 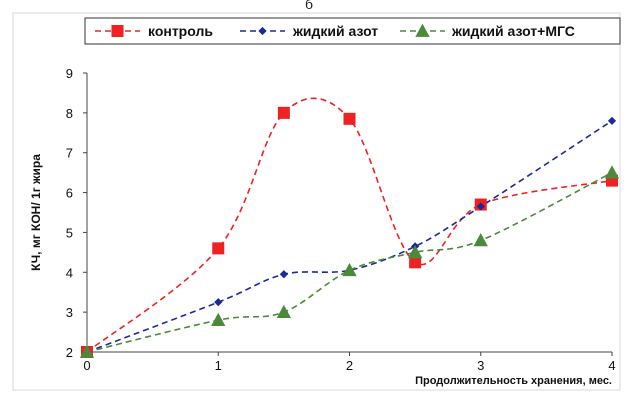 I want to click on y-tick-label: 4, so click(x=69, y=272).